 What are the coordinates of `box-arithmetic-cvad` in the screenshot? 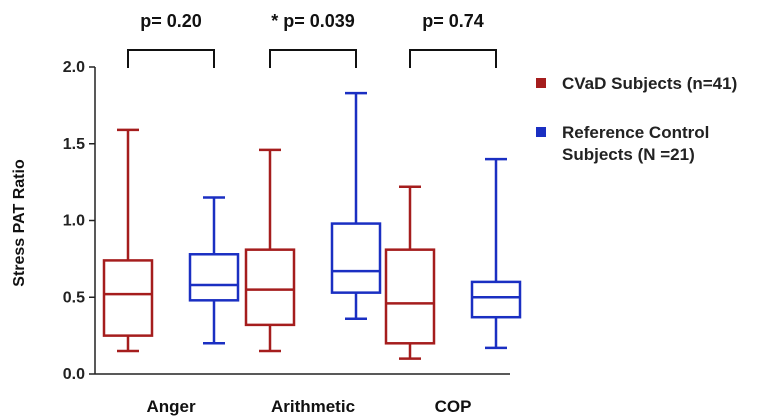 It's located at (270, 250).